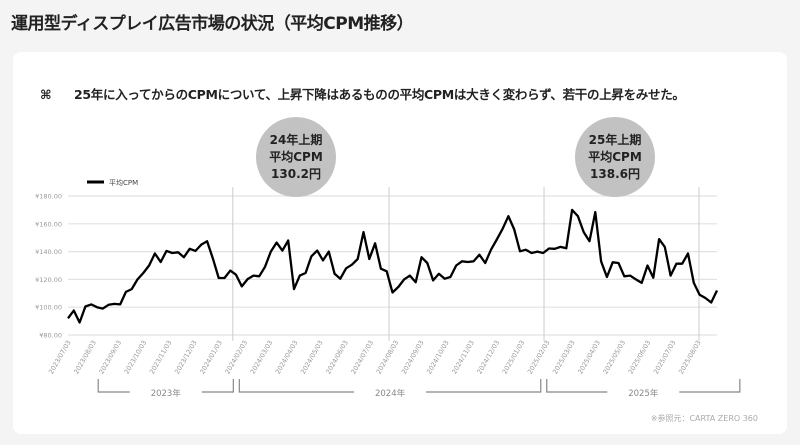 The image size is (800, 445). I want to click on page-title: 運用型ディスプレイ広告市場の状況（平均CPM推移）, so click(212, 24).